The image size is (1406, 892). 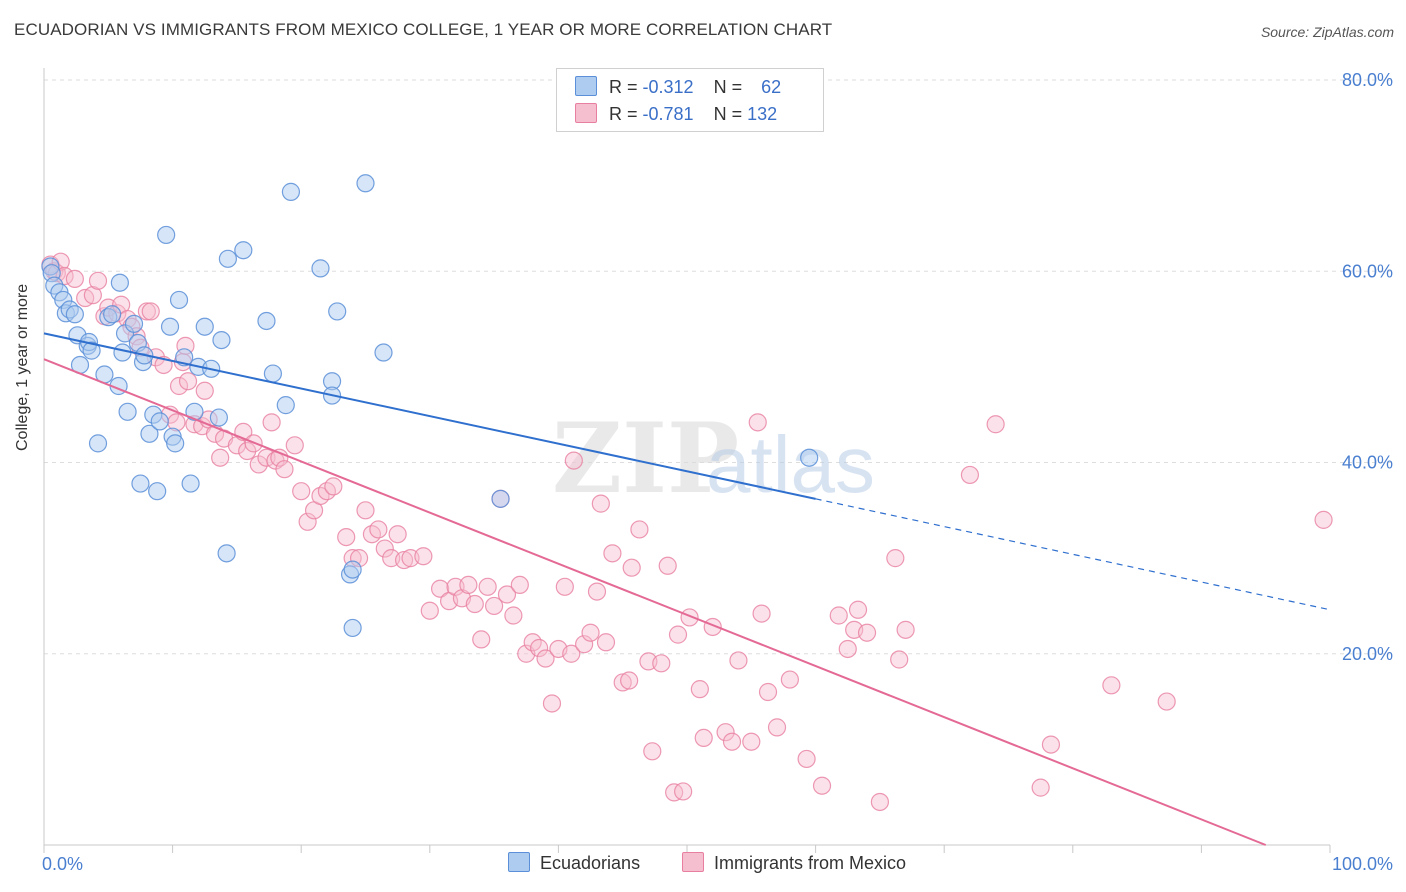 I want to click on bottom-legend-mexico: Immigrants from Mexico, so click(x=794, y=863).